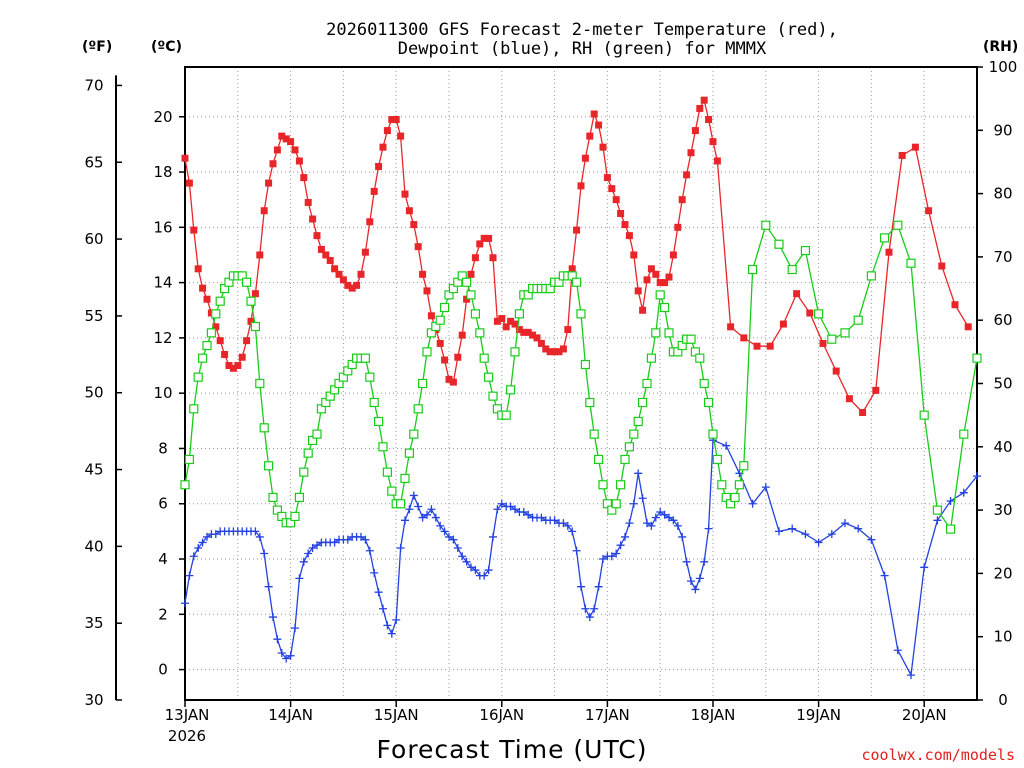  Describe the element at coordinates (162, 117) in the screenshot. I see `c-tick-label: 20` at that location.